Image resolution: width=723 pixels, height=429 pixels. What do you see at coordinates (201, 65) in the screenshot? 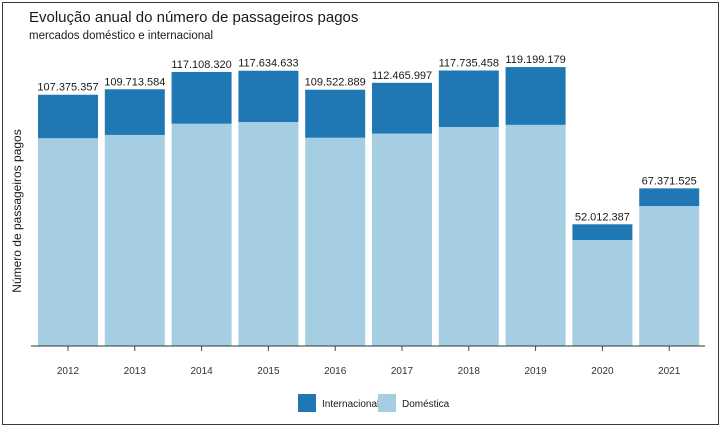
I see `data-label: 117.108.320` at bounding box center [201, 65].